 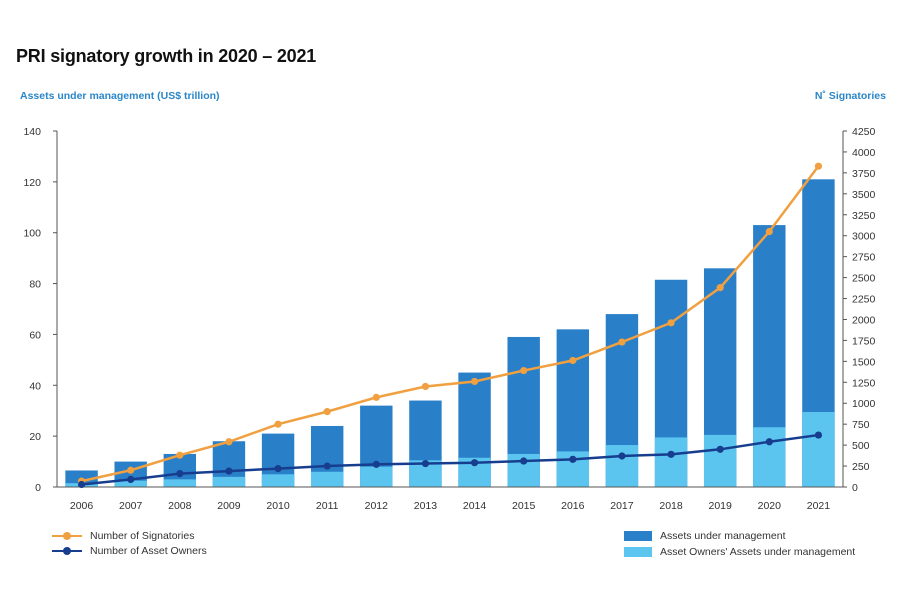 I want to click on right-tick-label: 4000, so click(x=864, y=153).